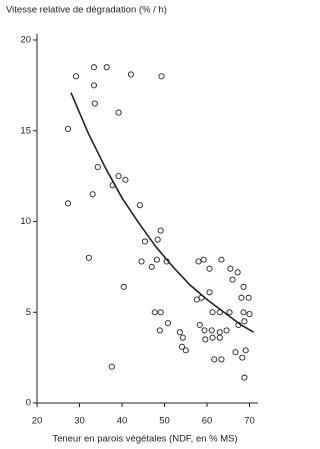 This screenshot has width=320, height=449. Describe the element at coordinates (28, 403) in the screenshot. I see `y-tick-label: 0` at that location.